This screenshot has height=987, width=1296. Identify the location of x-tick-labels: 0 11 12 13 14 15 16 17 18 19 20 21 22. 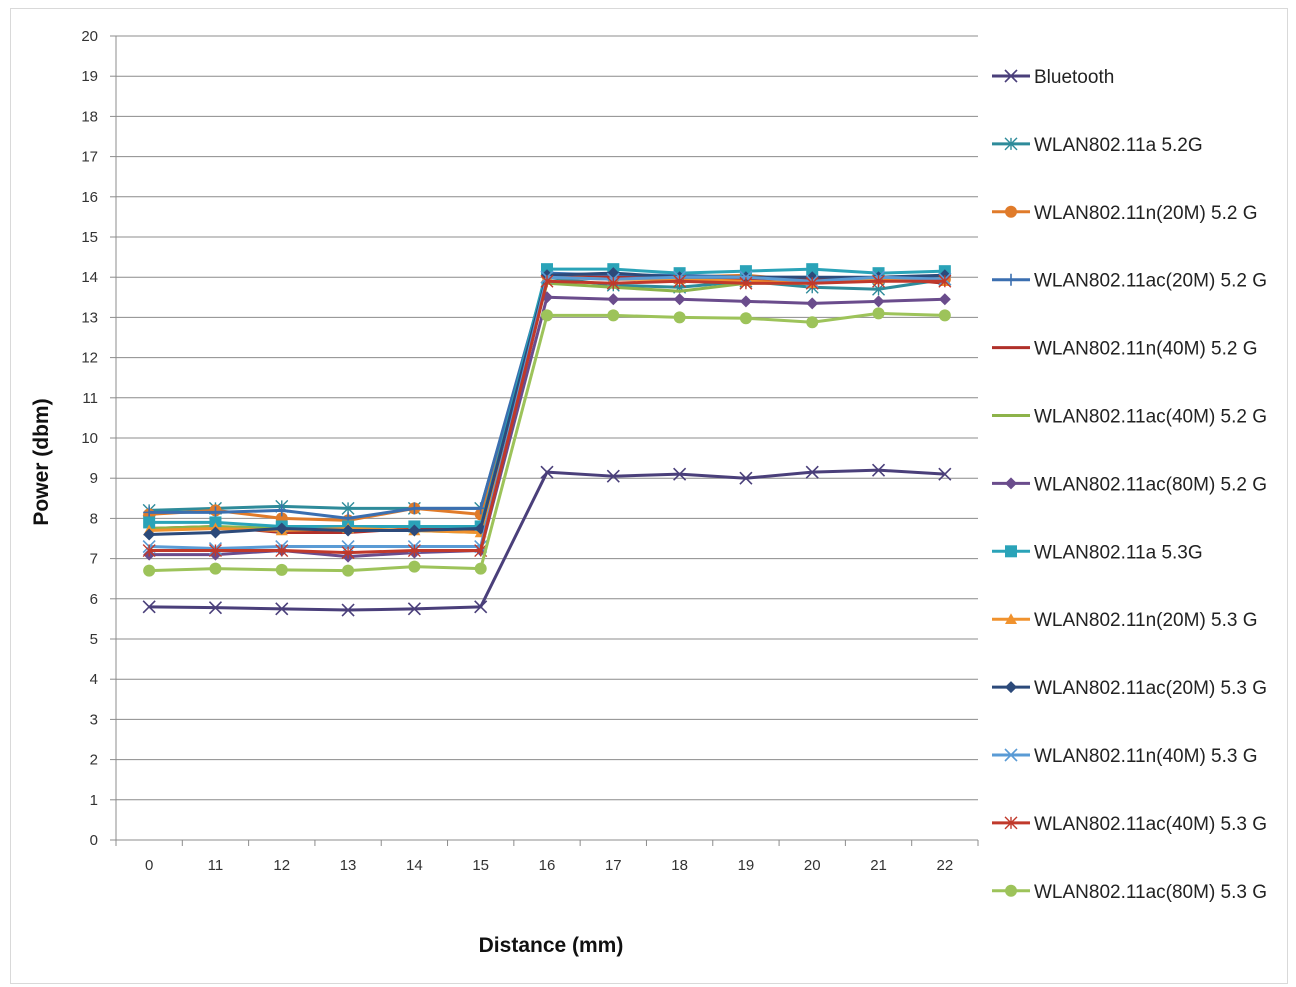
(549, 865).